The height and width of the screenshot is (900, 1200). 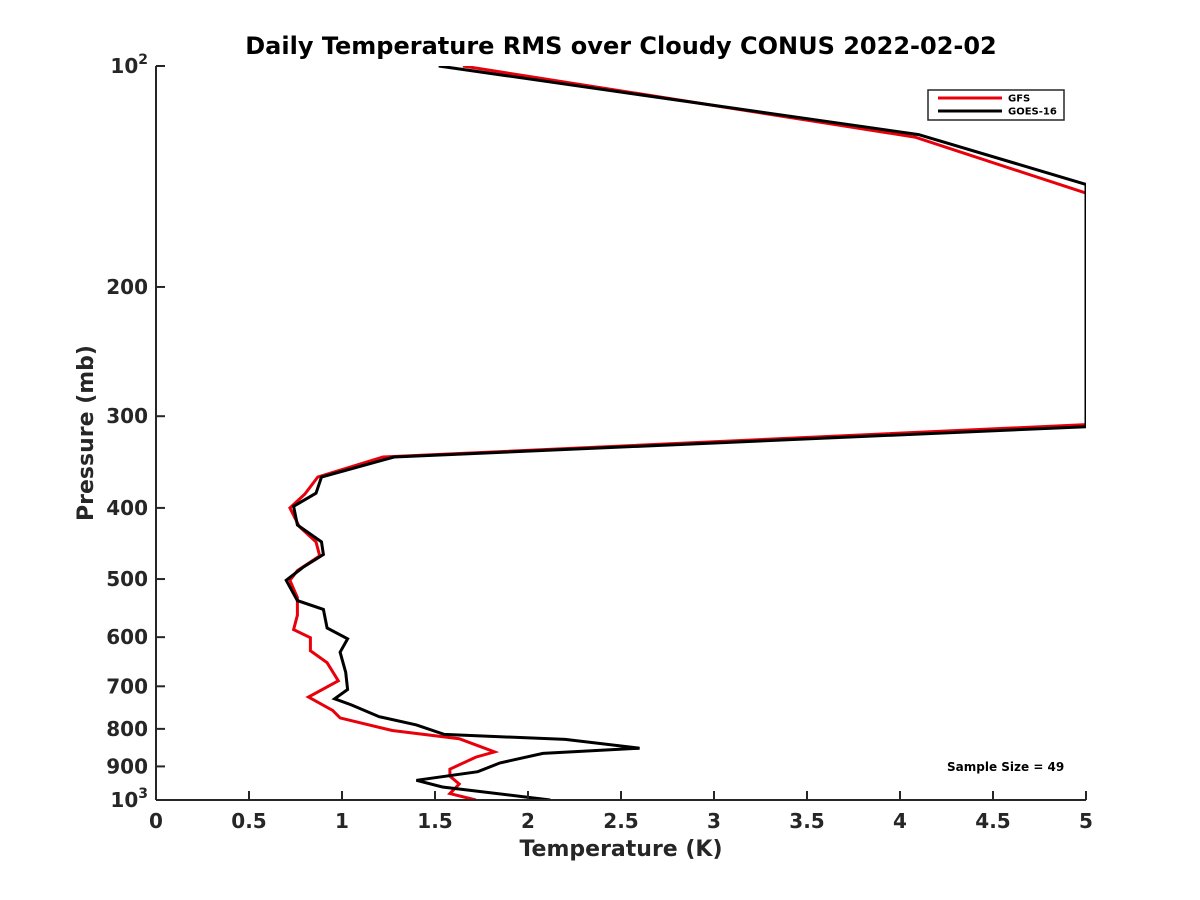 What do you see at coordinates (135, 432) in the screenshot?
I see `y-axis: 10² 200 300 400 500 600 700 800 900 10³` at bounding box center [135, 432].